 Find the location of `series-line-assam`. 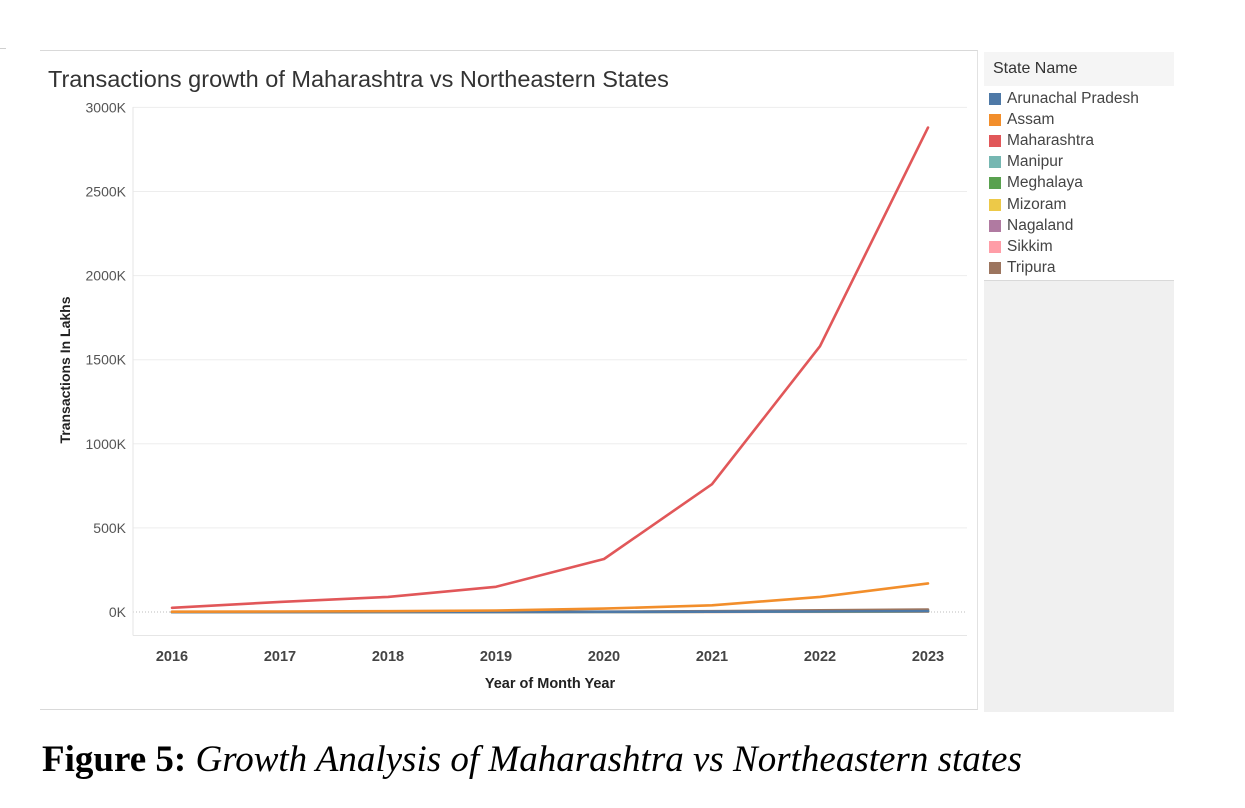

series-line-assam is located at coordinates (550, 598).